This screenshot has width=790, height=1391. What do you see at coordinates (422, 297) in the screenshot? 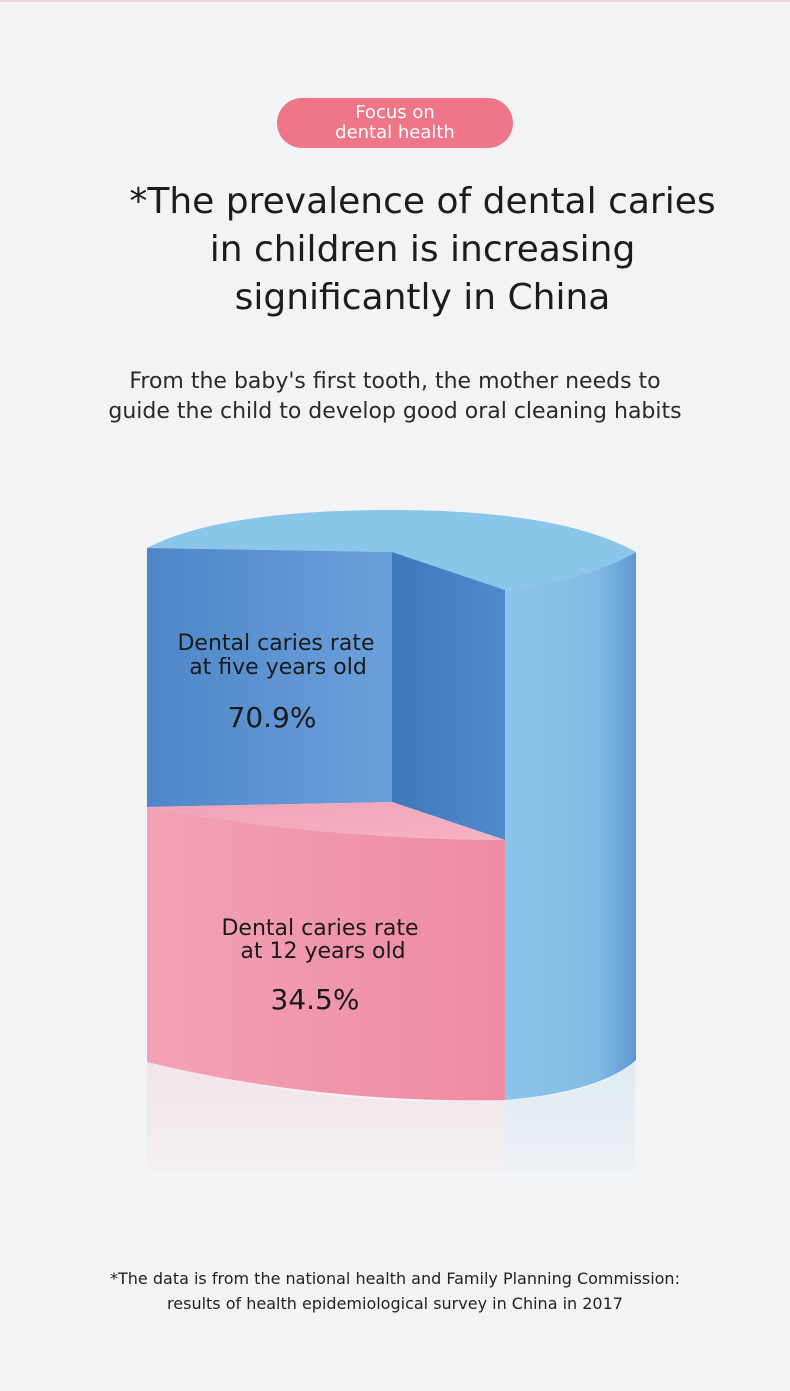
I see `title-line-3: significantly in China` at bounding box center [422, 297].